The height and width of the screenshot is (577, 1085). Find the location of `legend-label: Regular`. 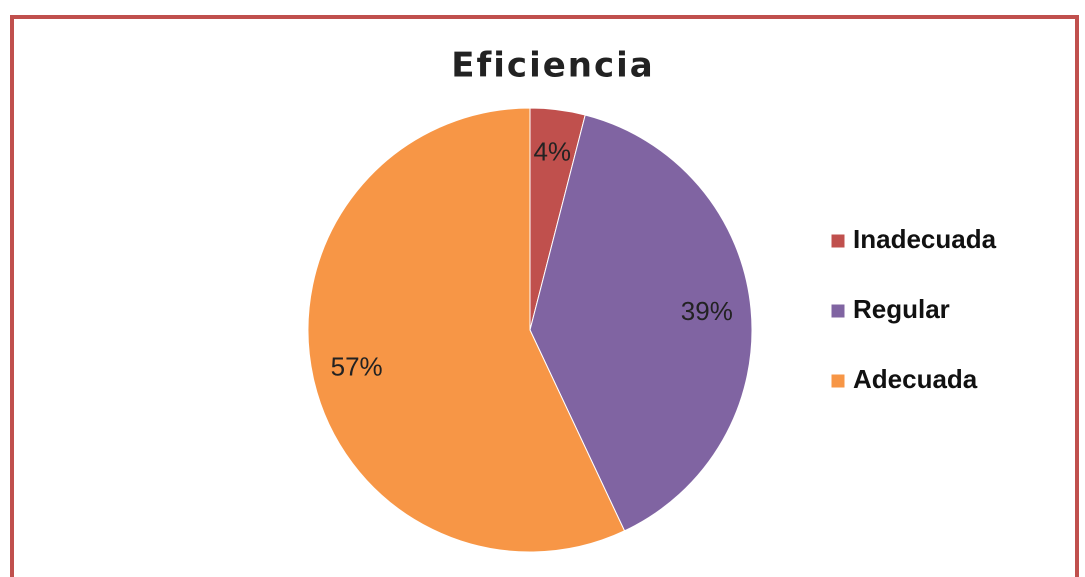

legend-label: Regular is located at coordinates (901, 309).